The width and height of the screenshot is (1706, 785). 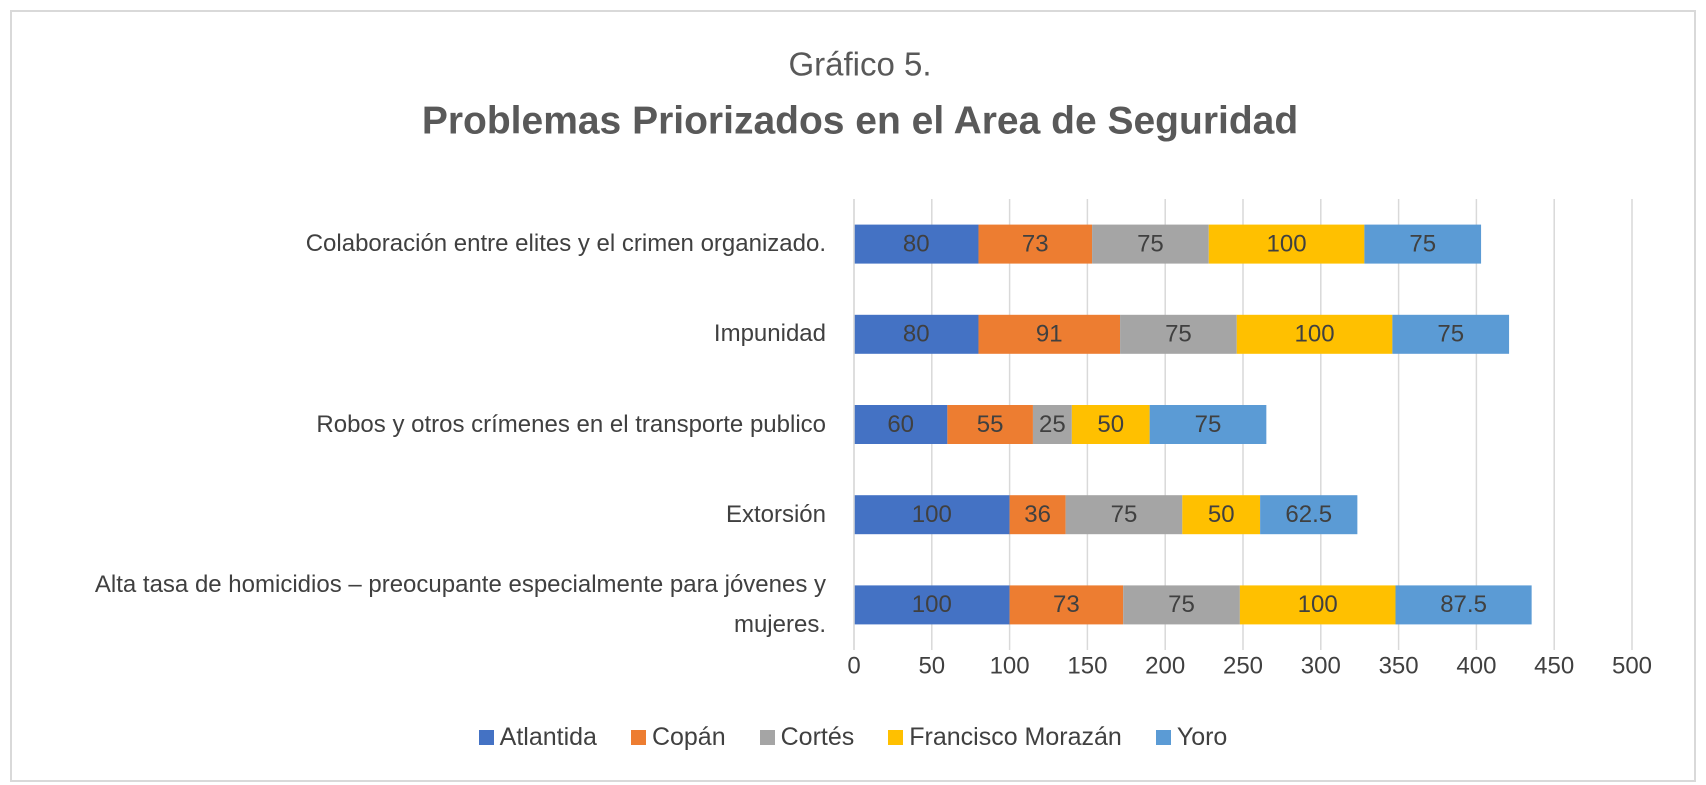 I want to click on x-tick-label: 300, so click(x=1321, y=665).